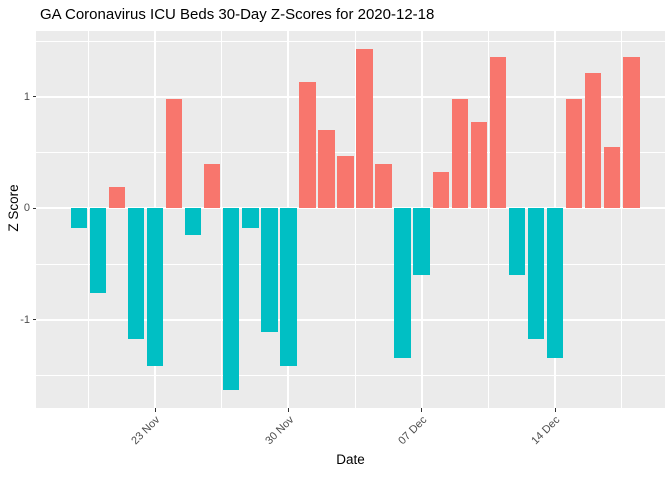 The height and width of the screenshot is (480, 672). I want to click on x-tick-label: 14 Dec, so click(546, 431).